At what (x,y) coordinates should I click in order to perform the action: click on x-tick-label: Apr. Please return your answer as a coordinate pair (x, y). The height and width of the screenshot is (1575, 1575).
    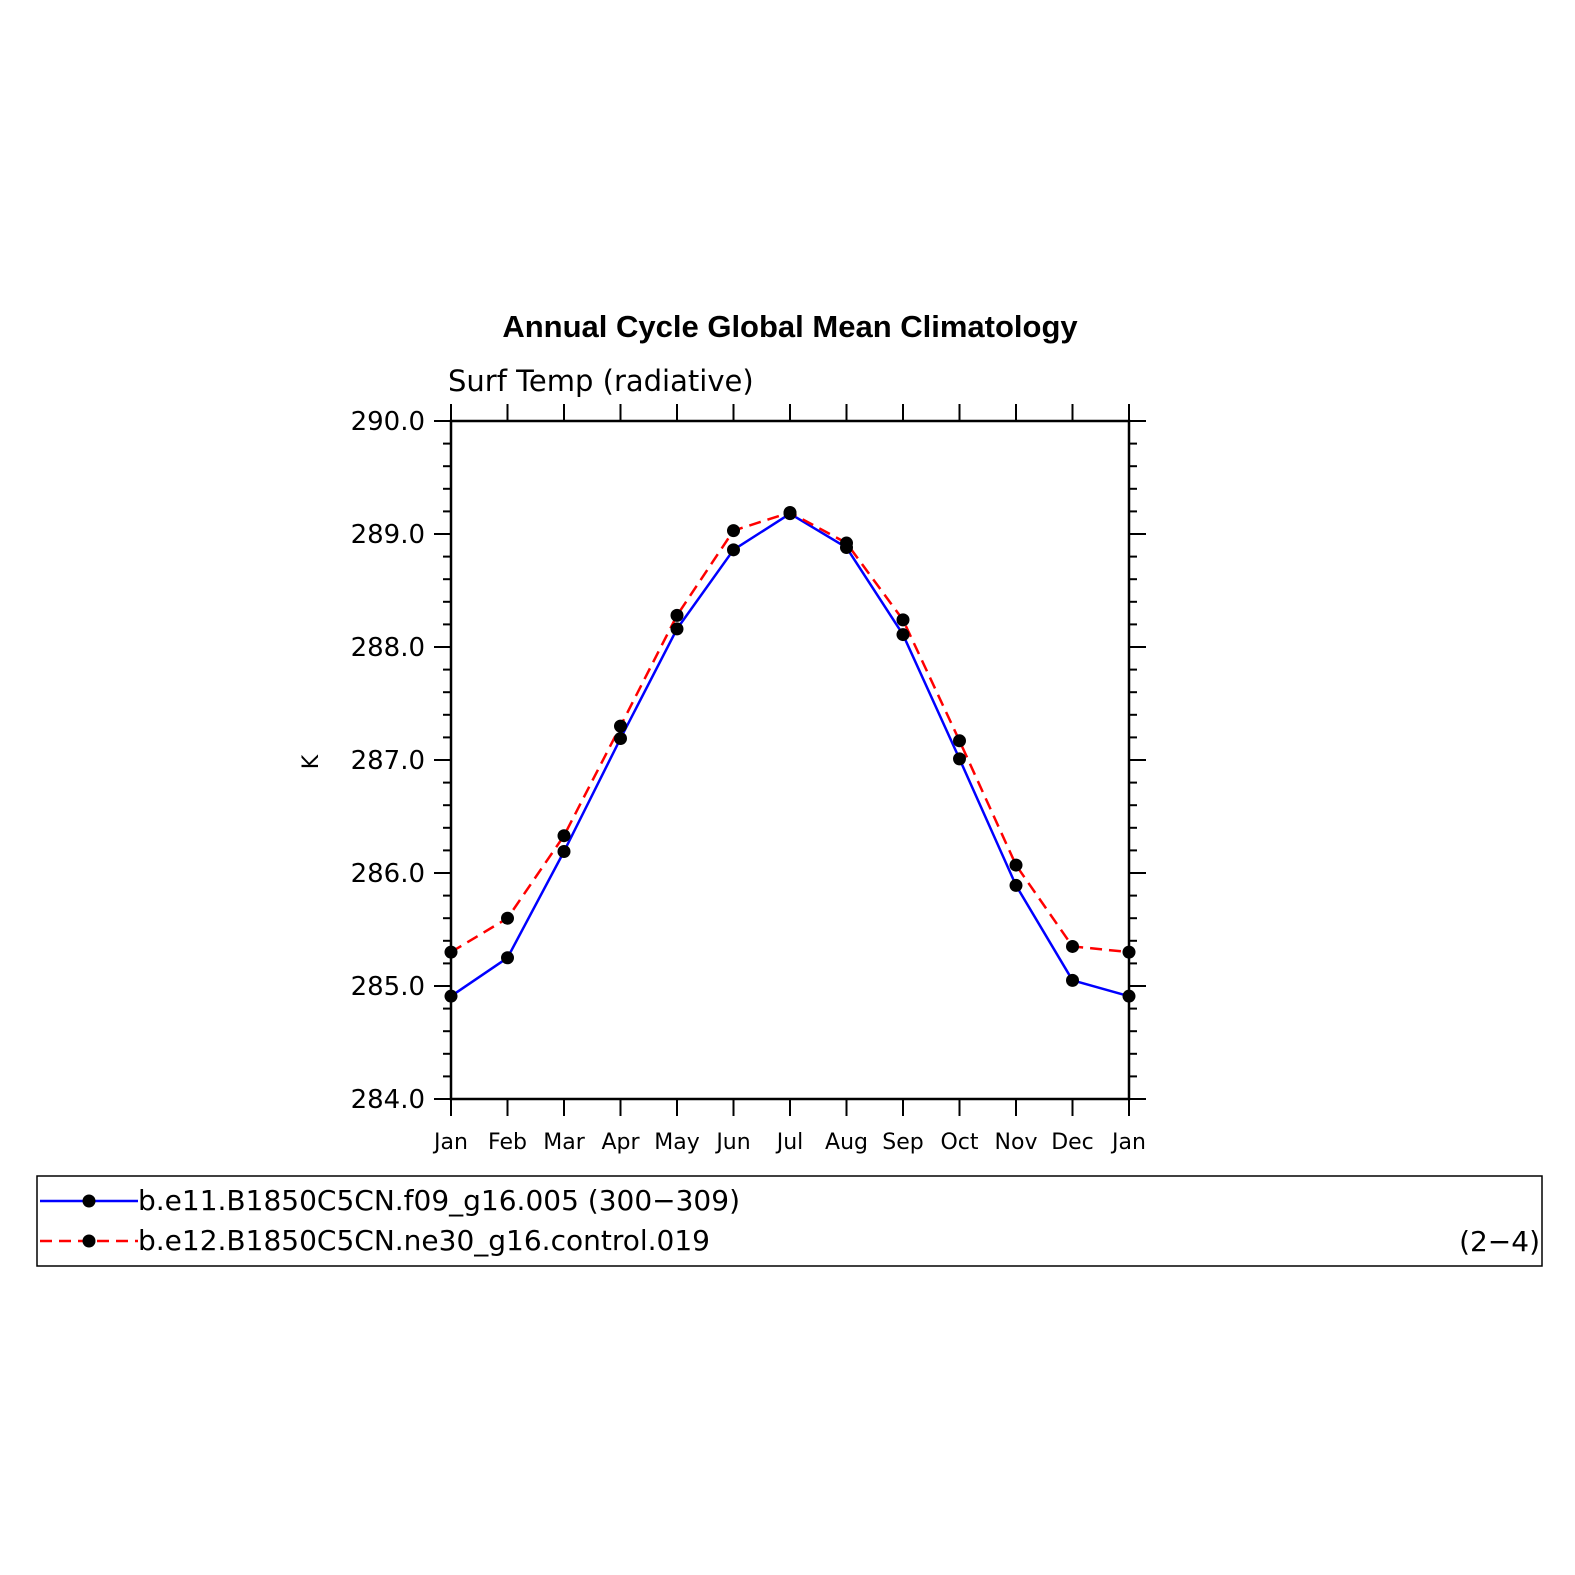
    Looking at the image, I should click on (620, 1142).